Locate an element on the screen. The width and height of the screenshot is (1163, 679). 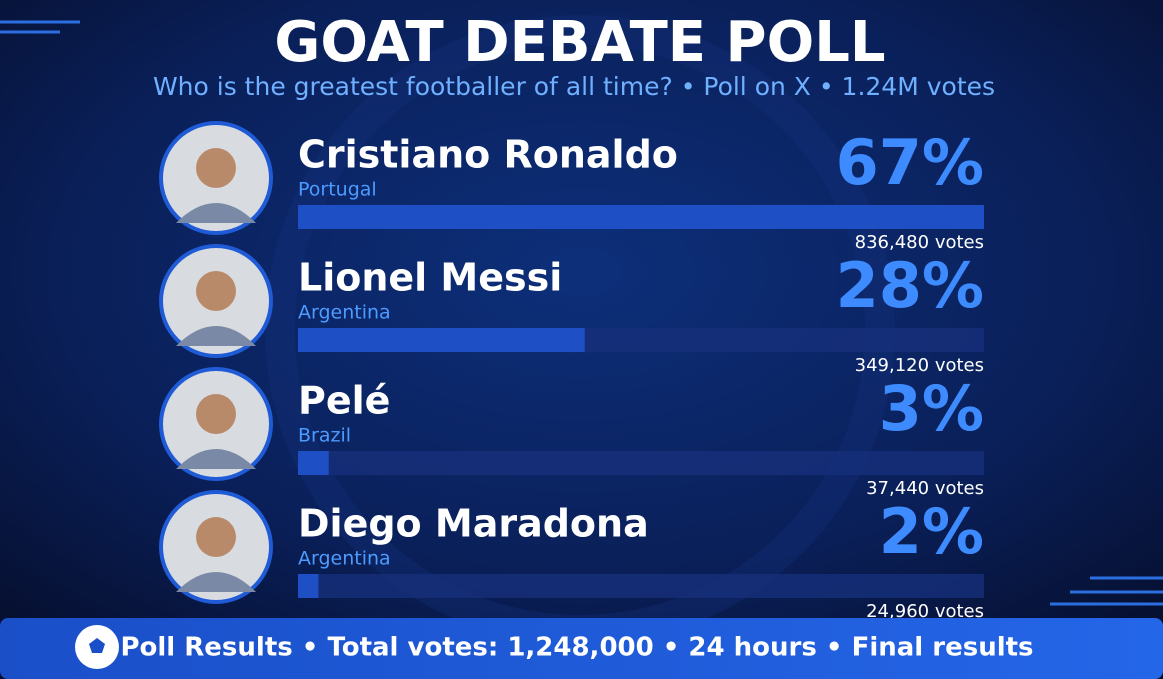
player-name: Lionel Messi is located at coordinates (430, 278).